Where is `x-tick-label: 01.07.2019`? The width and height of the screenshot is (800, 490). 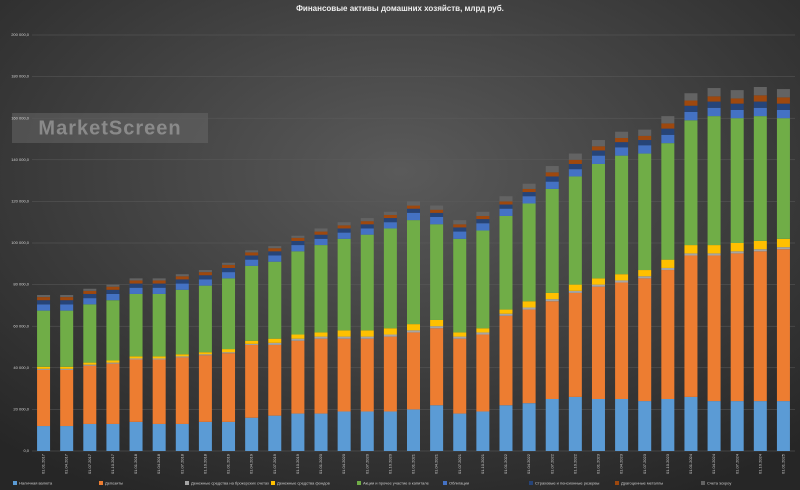
x-tick-label: 01.07.2019 is located at coordinates (274, 463).